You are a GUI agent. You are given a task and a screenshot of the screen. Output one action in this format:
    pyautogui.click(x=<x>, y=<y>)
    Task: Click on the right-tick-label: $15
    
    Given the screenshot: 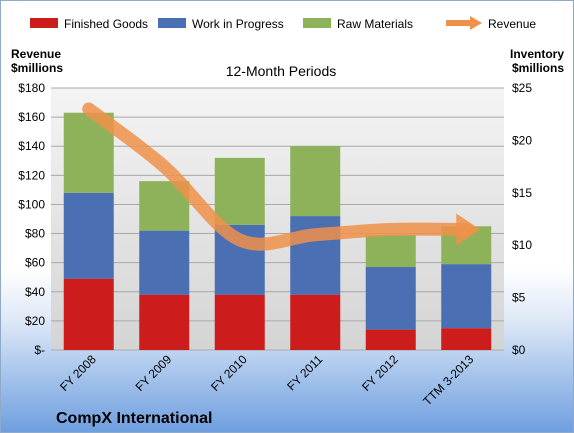 What is the action you would take?
    pyautogui.click(x=522, y=193)
    